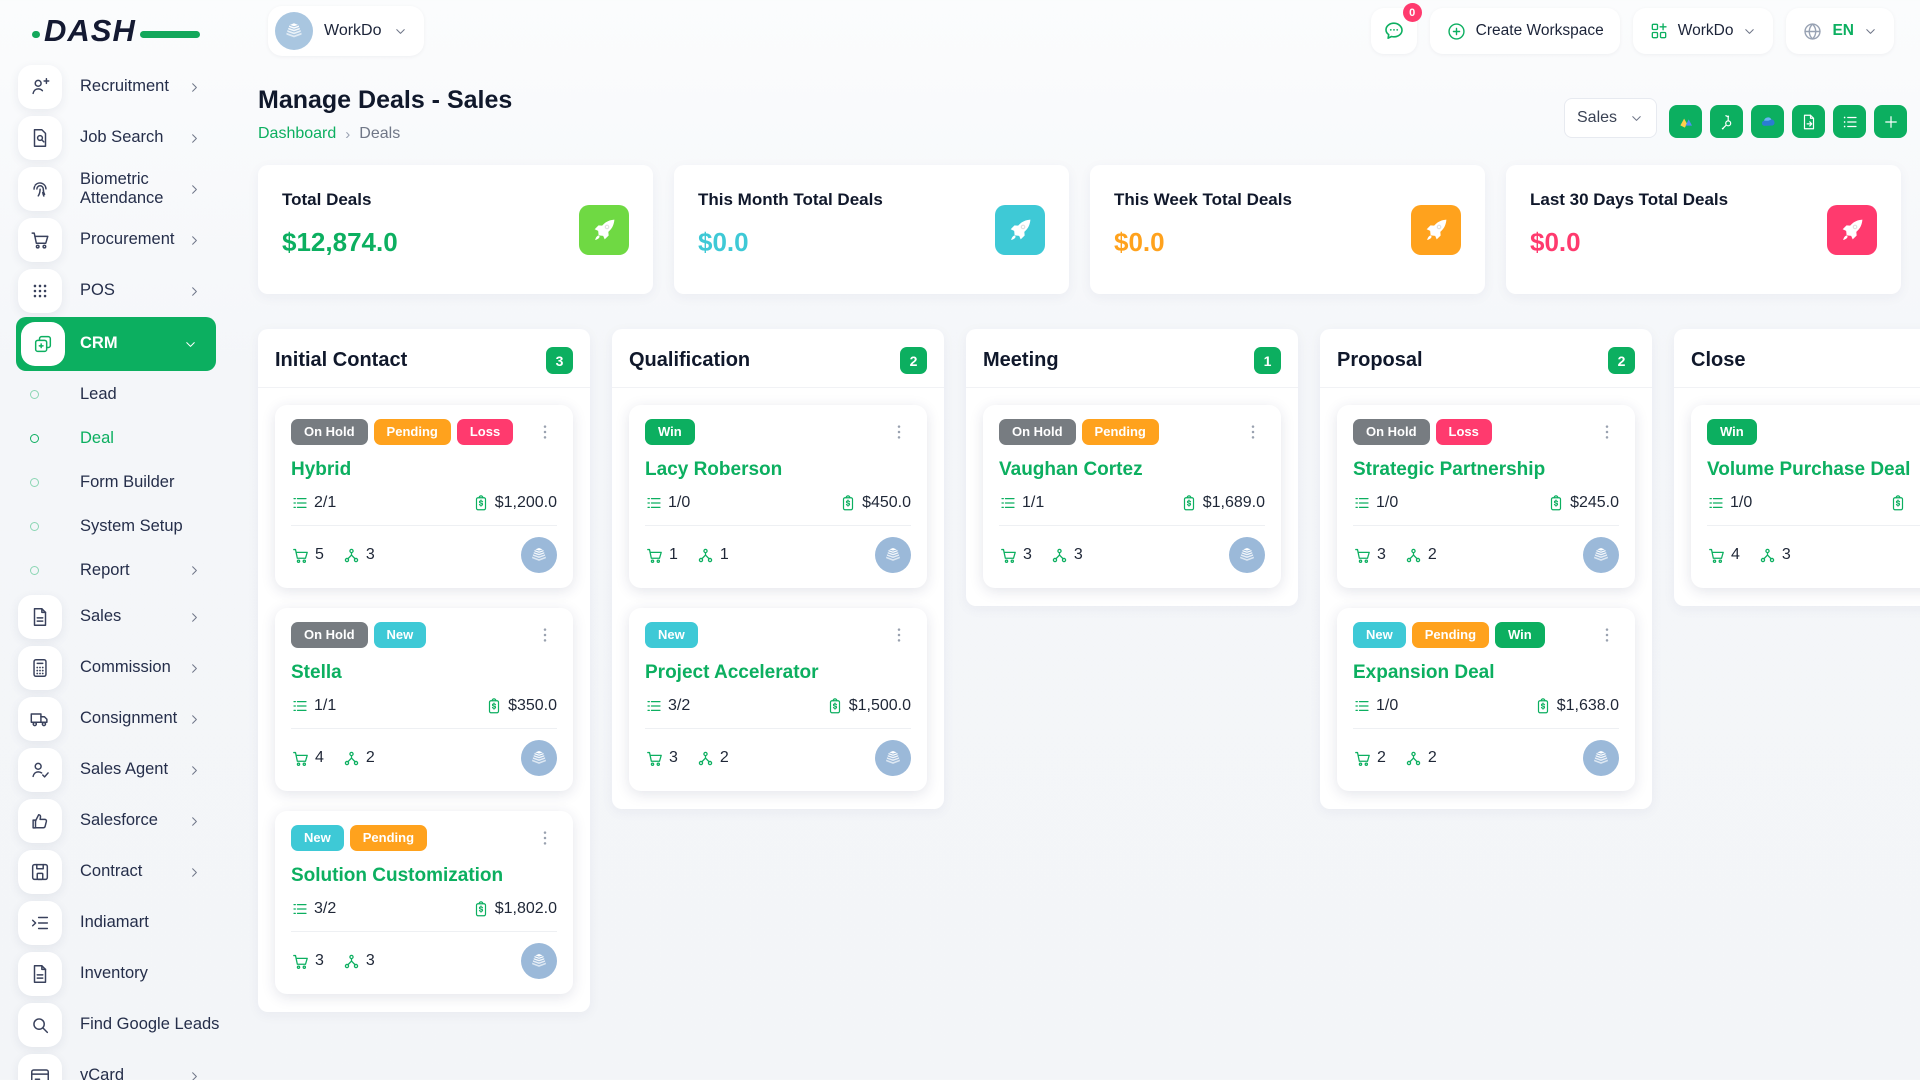 The image size is (1920, 1080). What do you see at coordinates (1021, 360) in the screenshot?
I see `column-title: Meeting` at bounding box center [1021, 360].